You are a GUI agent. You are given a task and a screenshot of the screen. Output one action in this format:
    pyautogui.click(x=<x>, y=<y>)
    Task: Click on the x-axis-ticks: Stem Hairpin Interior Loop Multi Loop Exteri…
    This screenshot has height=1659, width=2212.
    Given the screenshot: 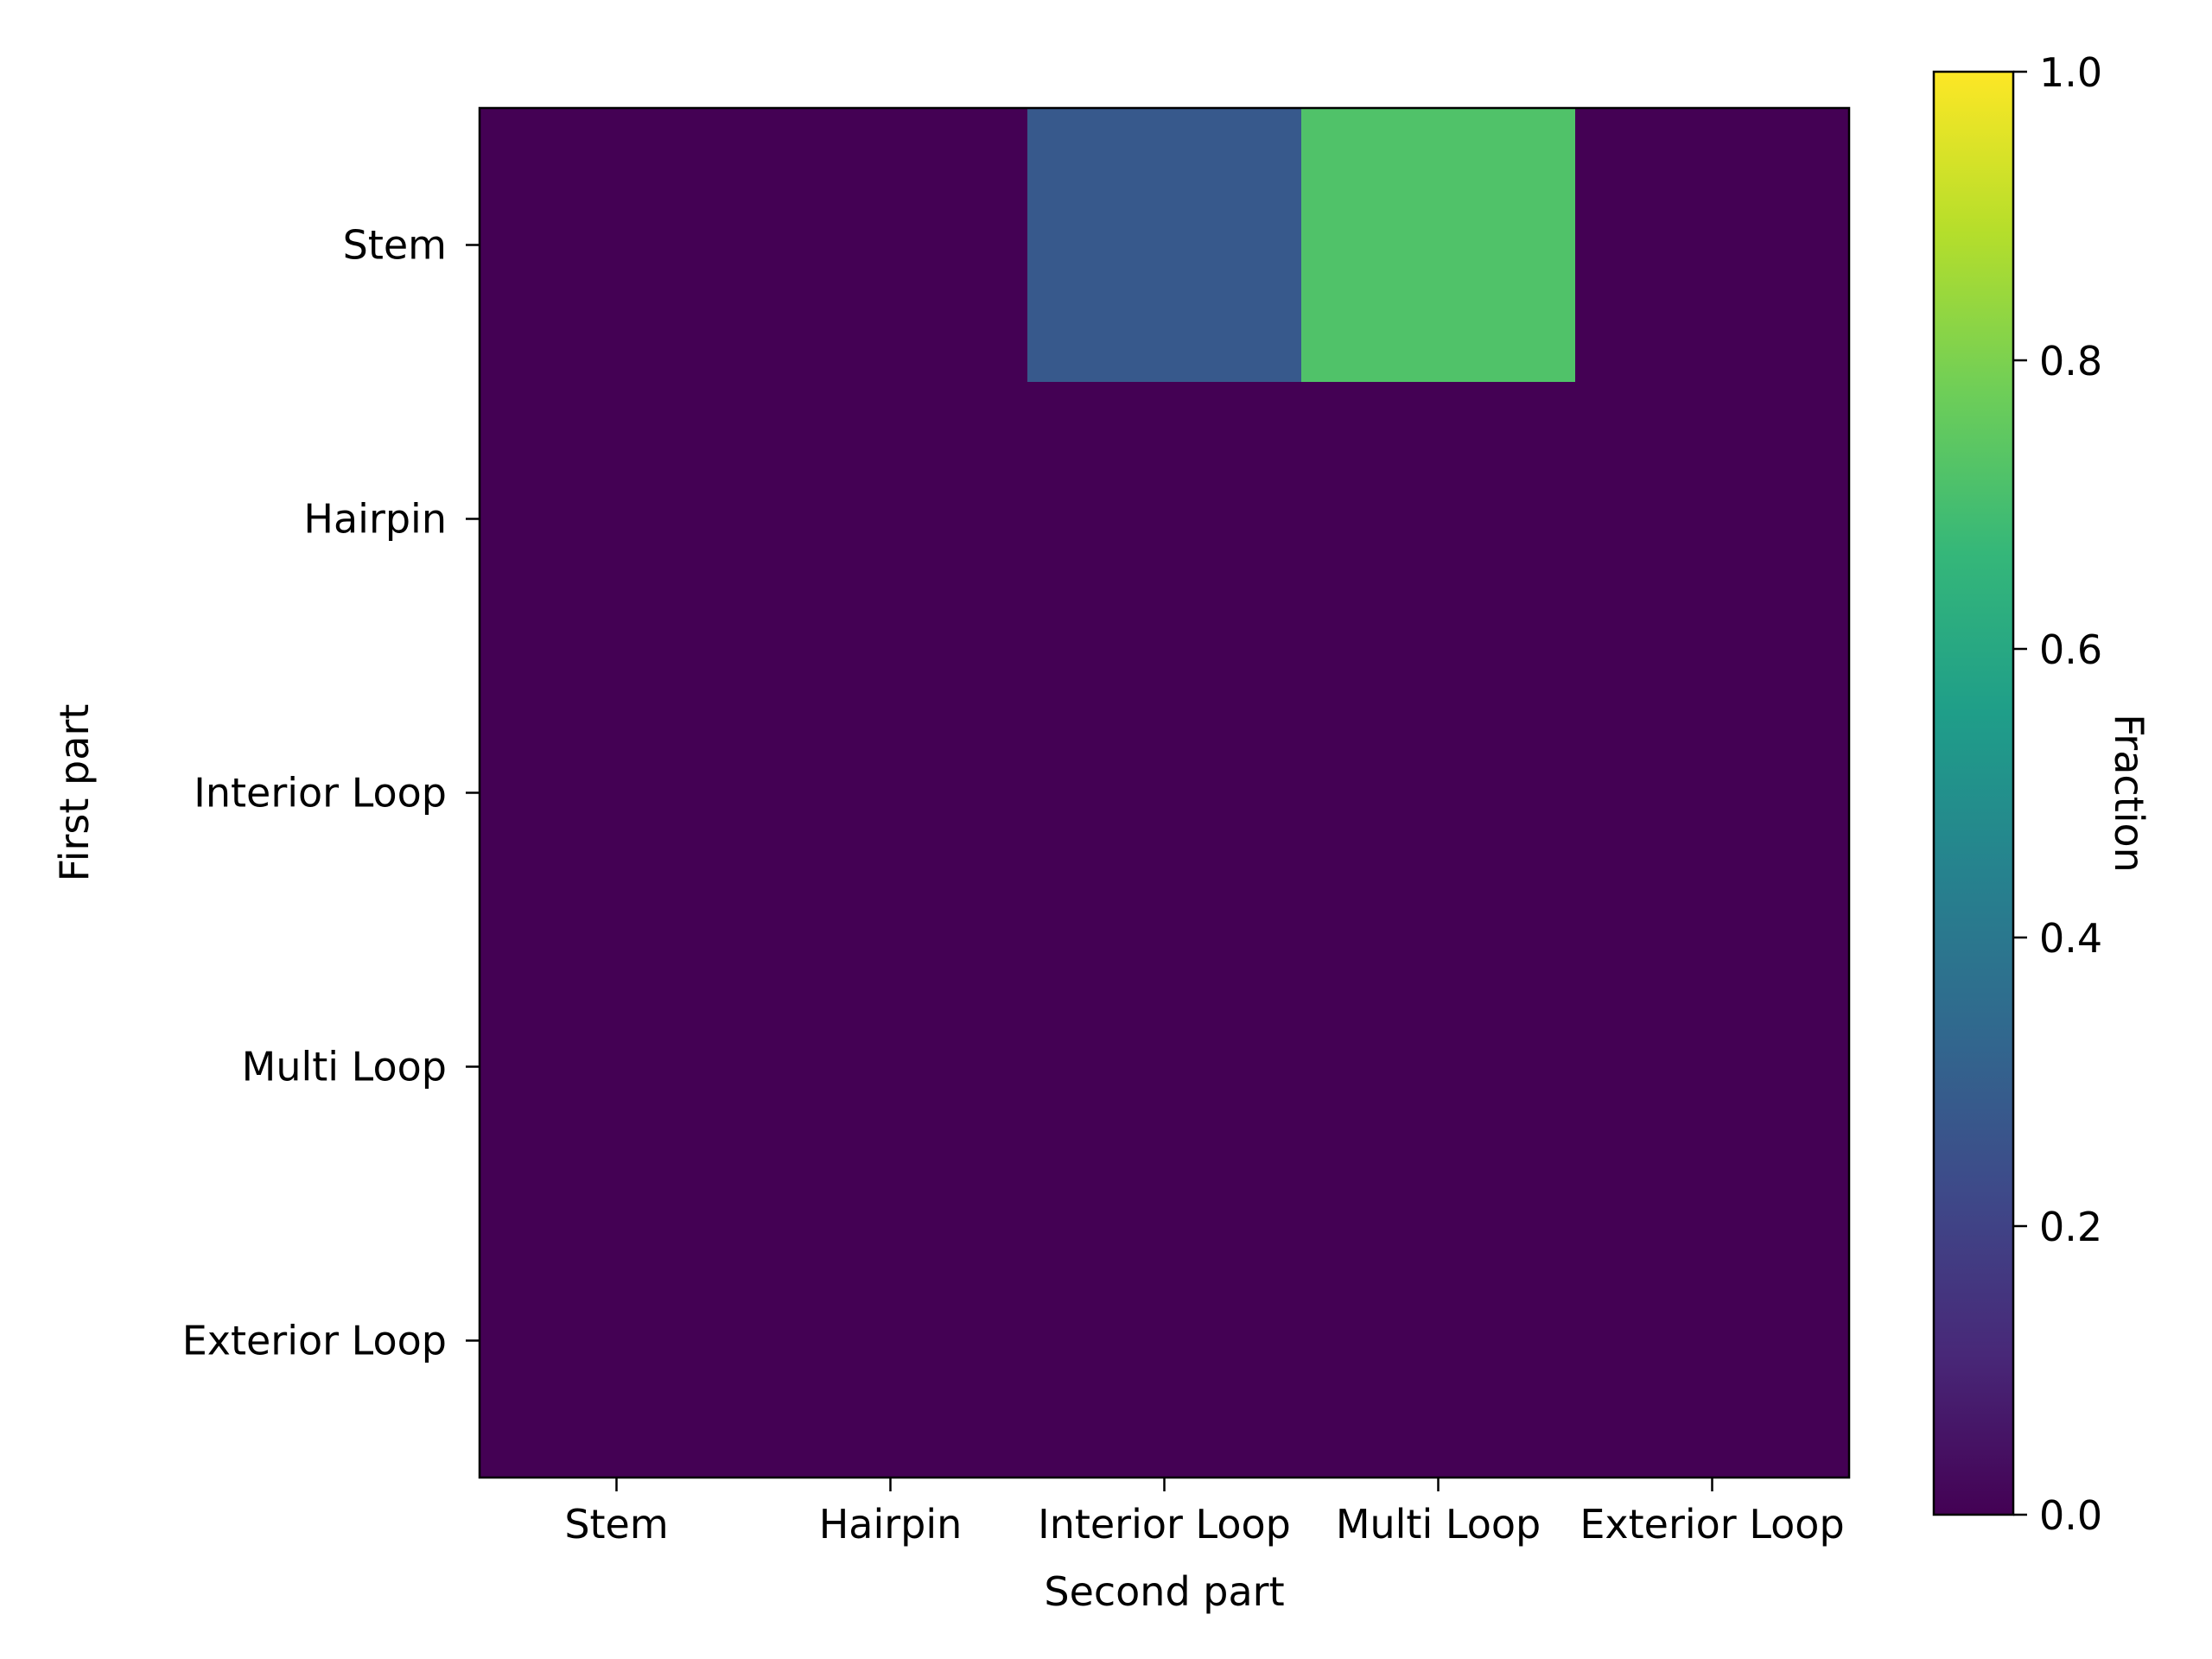 What is the action you would take?
    pyautogui.click(x=1204, y=1513)
    